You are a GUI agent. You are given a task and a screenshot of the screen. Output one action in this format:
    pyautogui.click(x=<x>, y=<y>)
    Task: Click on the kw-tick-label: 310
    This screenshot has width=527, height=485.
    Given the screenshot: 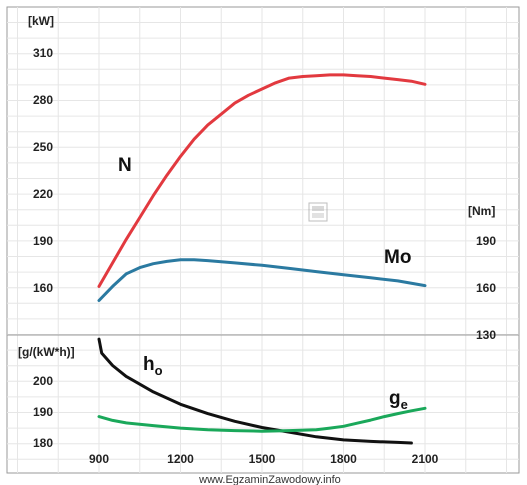 What is the action you would take?
    pyautogui.click(x=43, y=53)
    